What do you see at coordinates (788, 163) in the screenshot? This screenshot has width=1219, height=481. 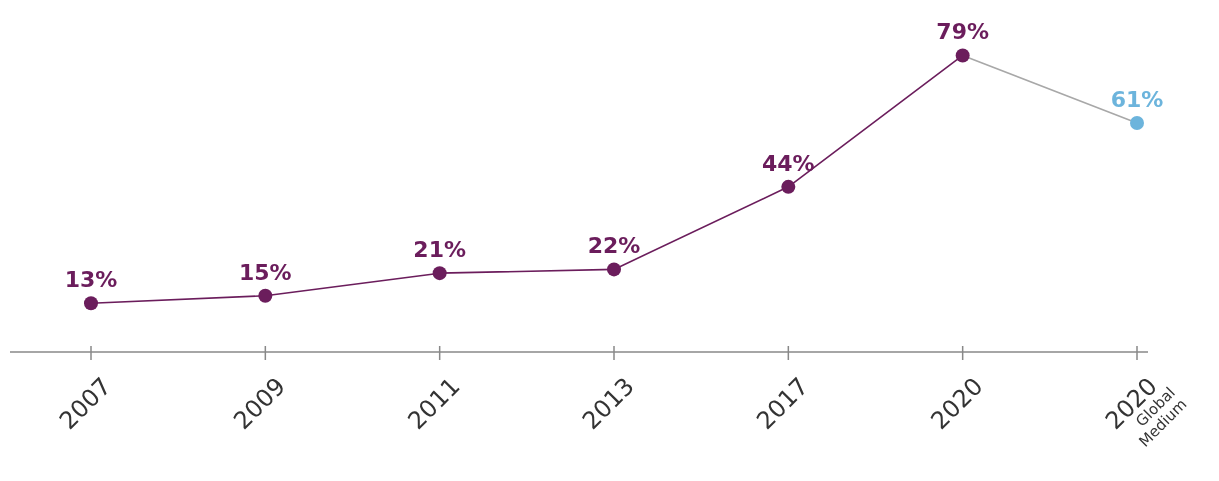 I see `data-label: 44%` at bounding box center [788, 163].